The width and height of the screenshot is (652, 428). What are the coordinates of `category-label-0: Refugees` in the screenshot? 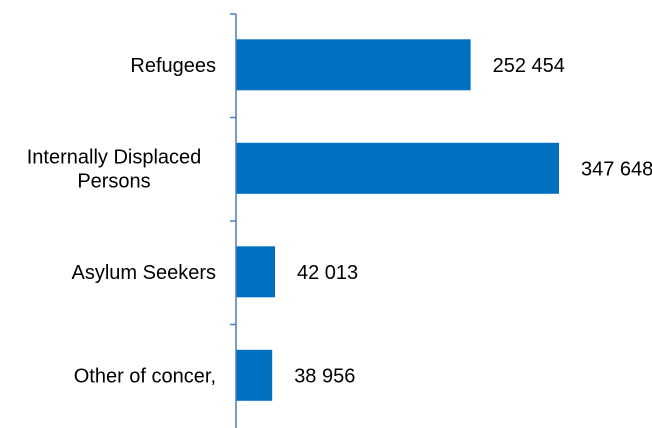 It's located at (173, 66).